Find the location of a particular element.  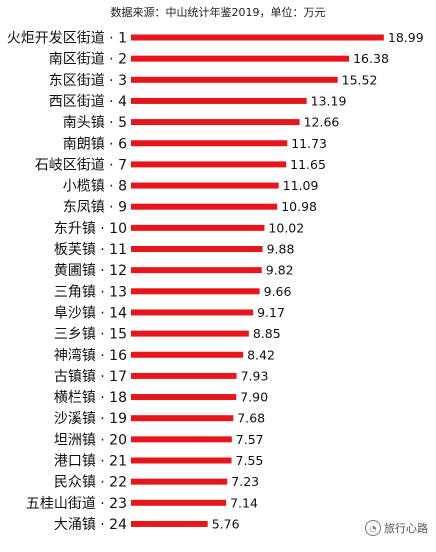

category-label: 三乡镇 · 15 is located at coordinates (90, 335).